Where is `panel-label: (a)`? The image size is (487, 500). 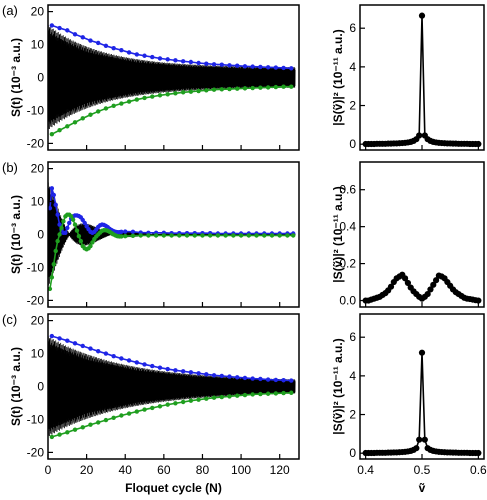
panel-label: (a) is located at coordinates (10, 10).